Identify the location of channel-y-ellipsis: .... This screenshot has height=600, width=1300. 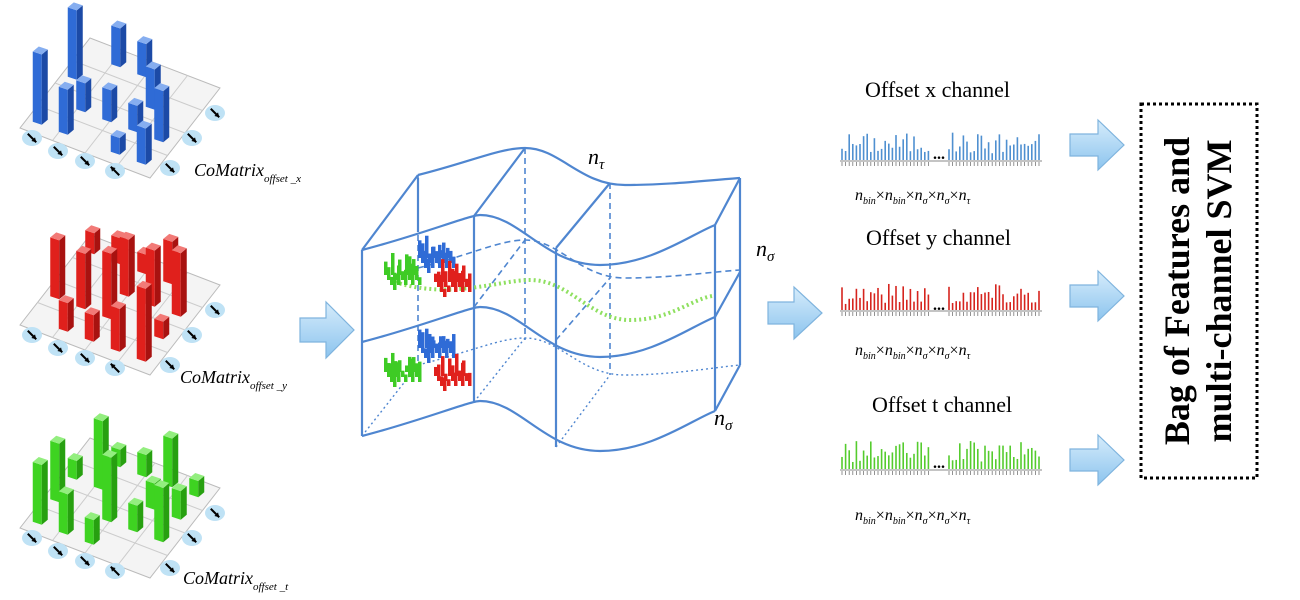
(939, 305).